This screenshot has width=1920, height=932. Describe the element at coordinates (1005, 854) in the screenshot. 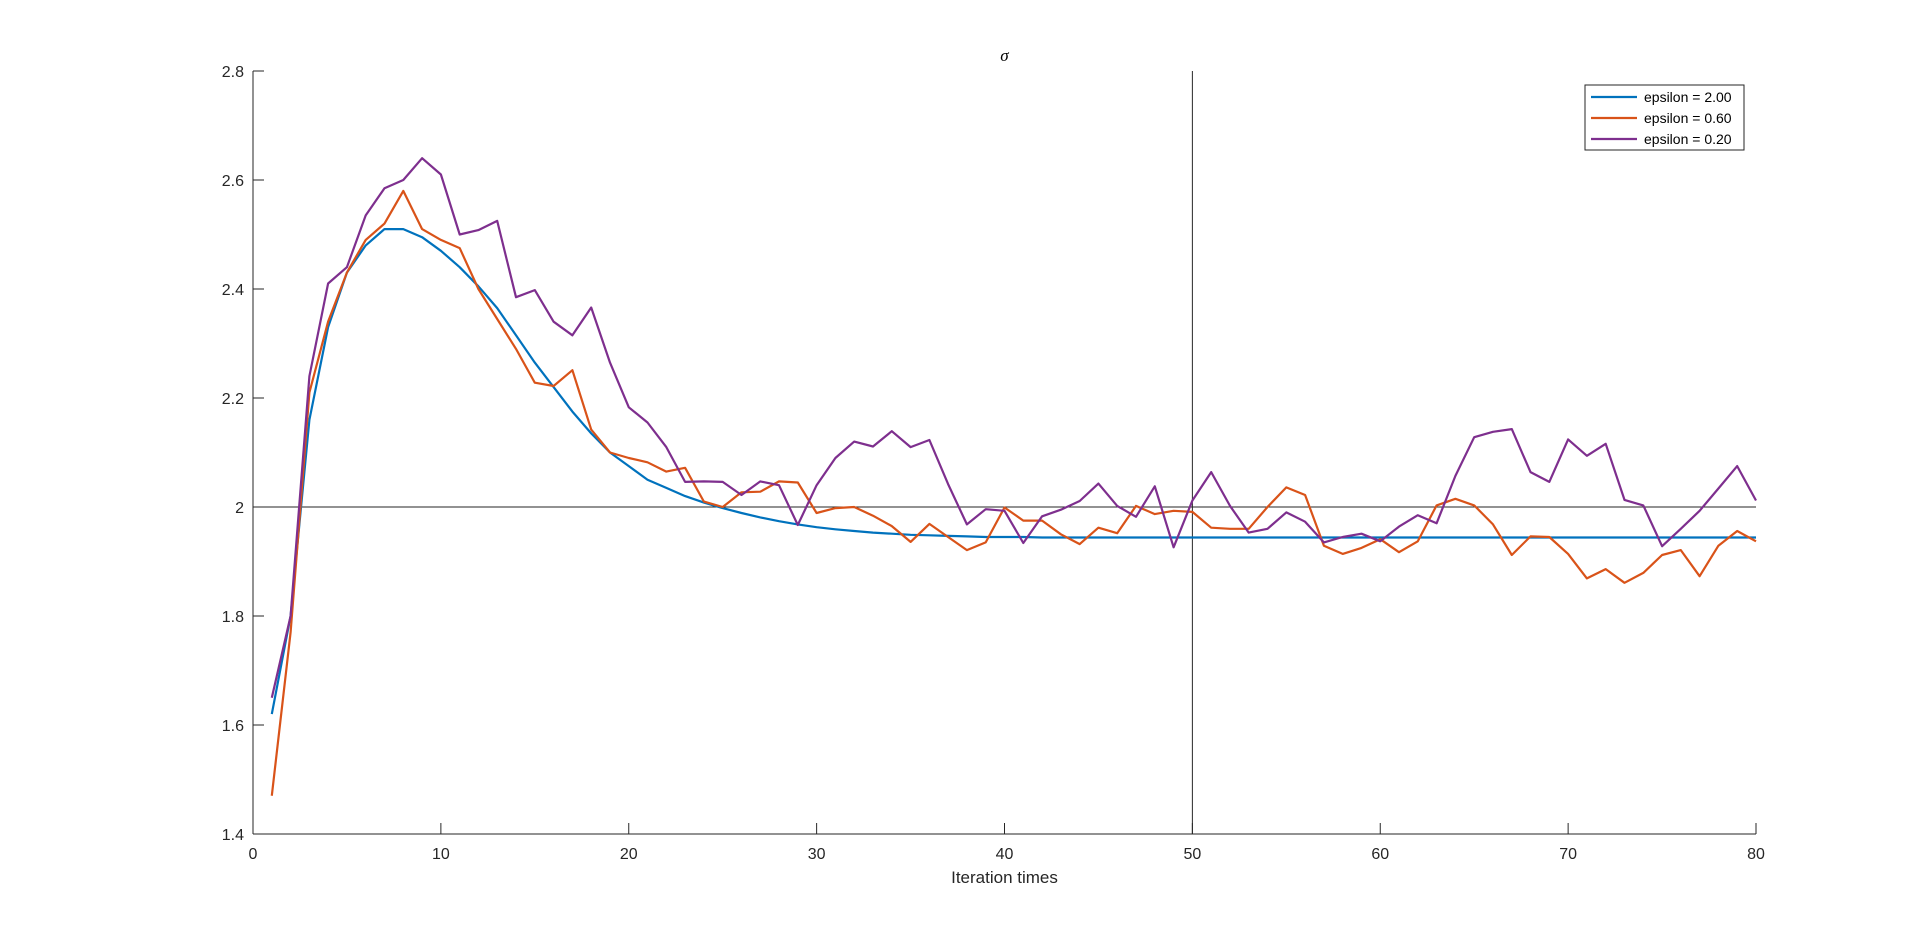

I see `x-tick-label: 40` at that location.